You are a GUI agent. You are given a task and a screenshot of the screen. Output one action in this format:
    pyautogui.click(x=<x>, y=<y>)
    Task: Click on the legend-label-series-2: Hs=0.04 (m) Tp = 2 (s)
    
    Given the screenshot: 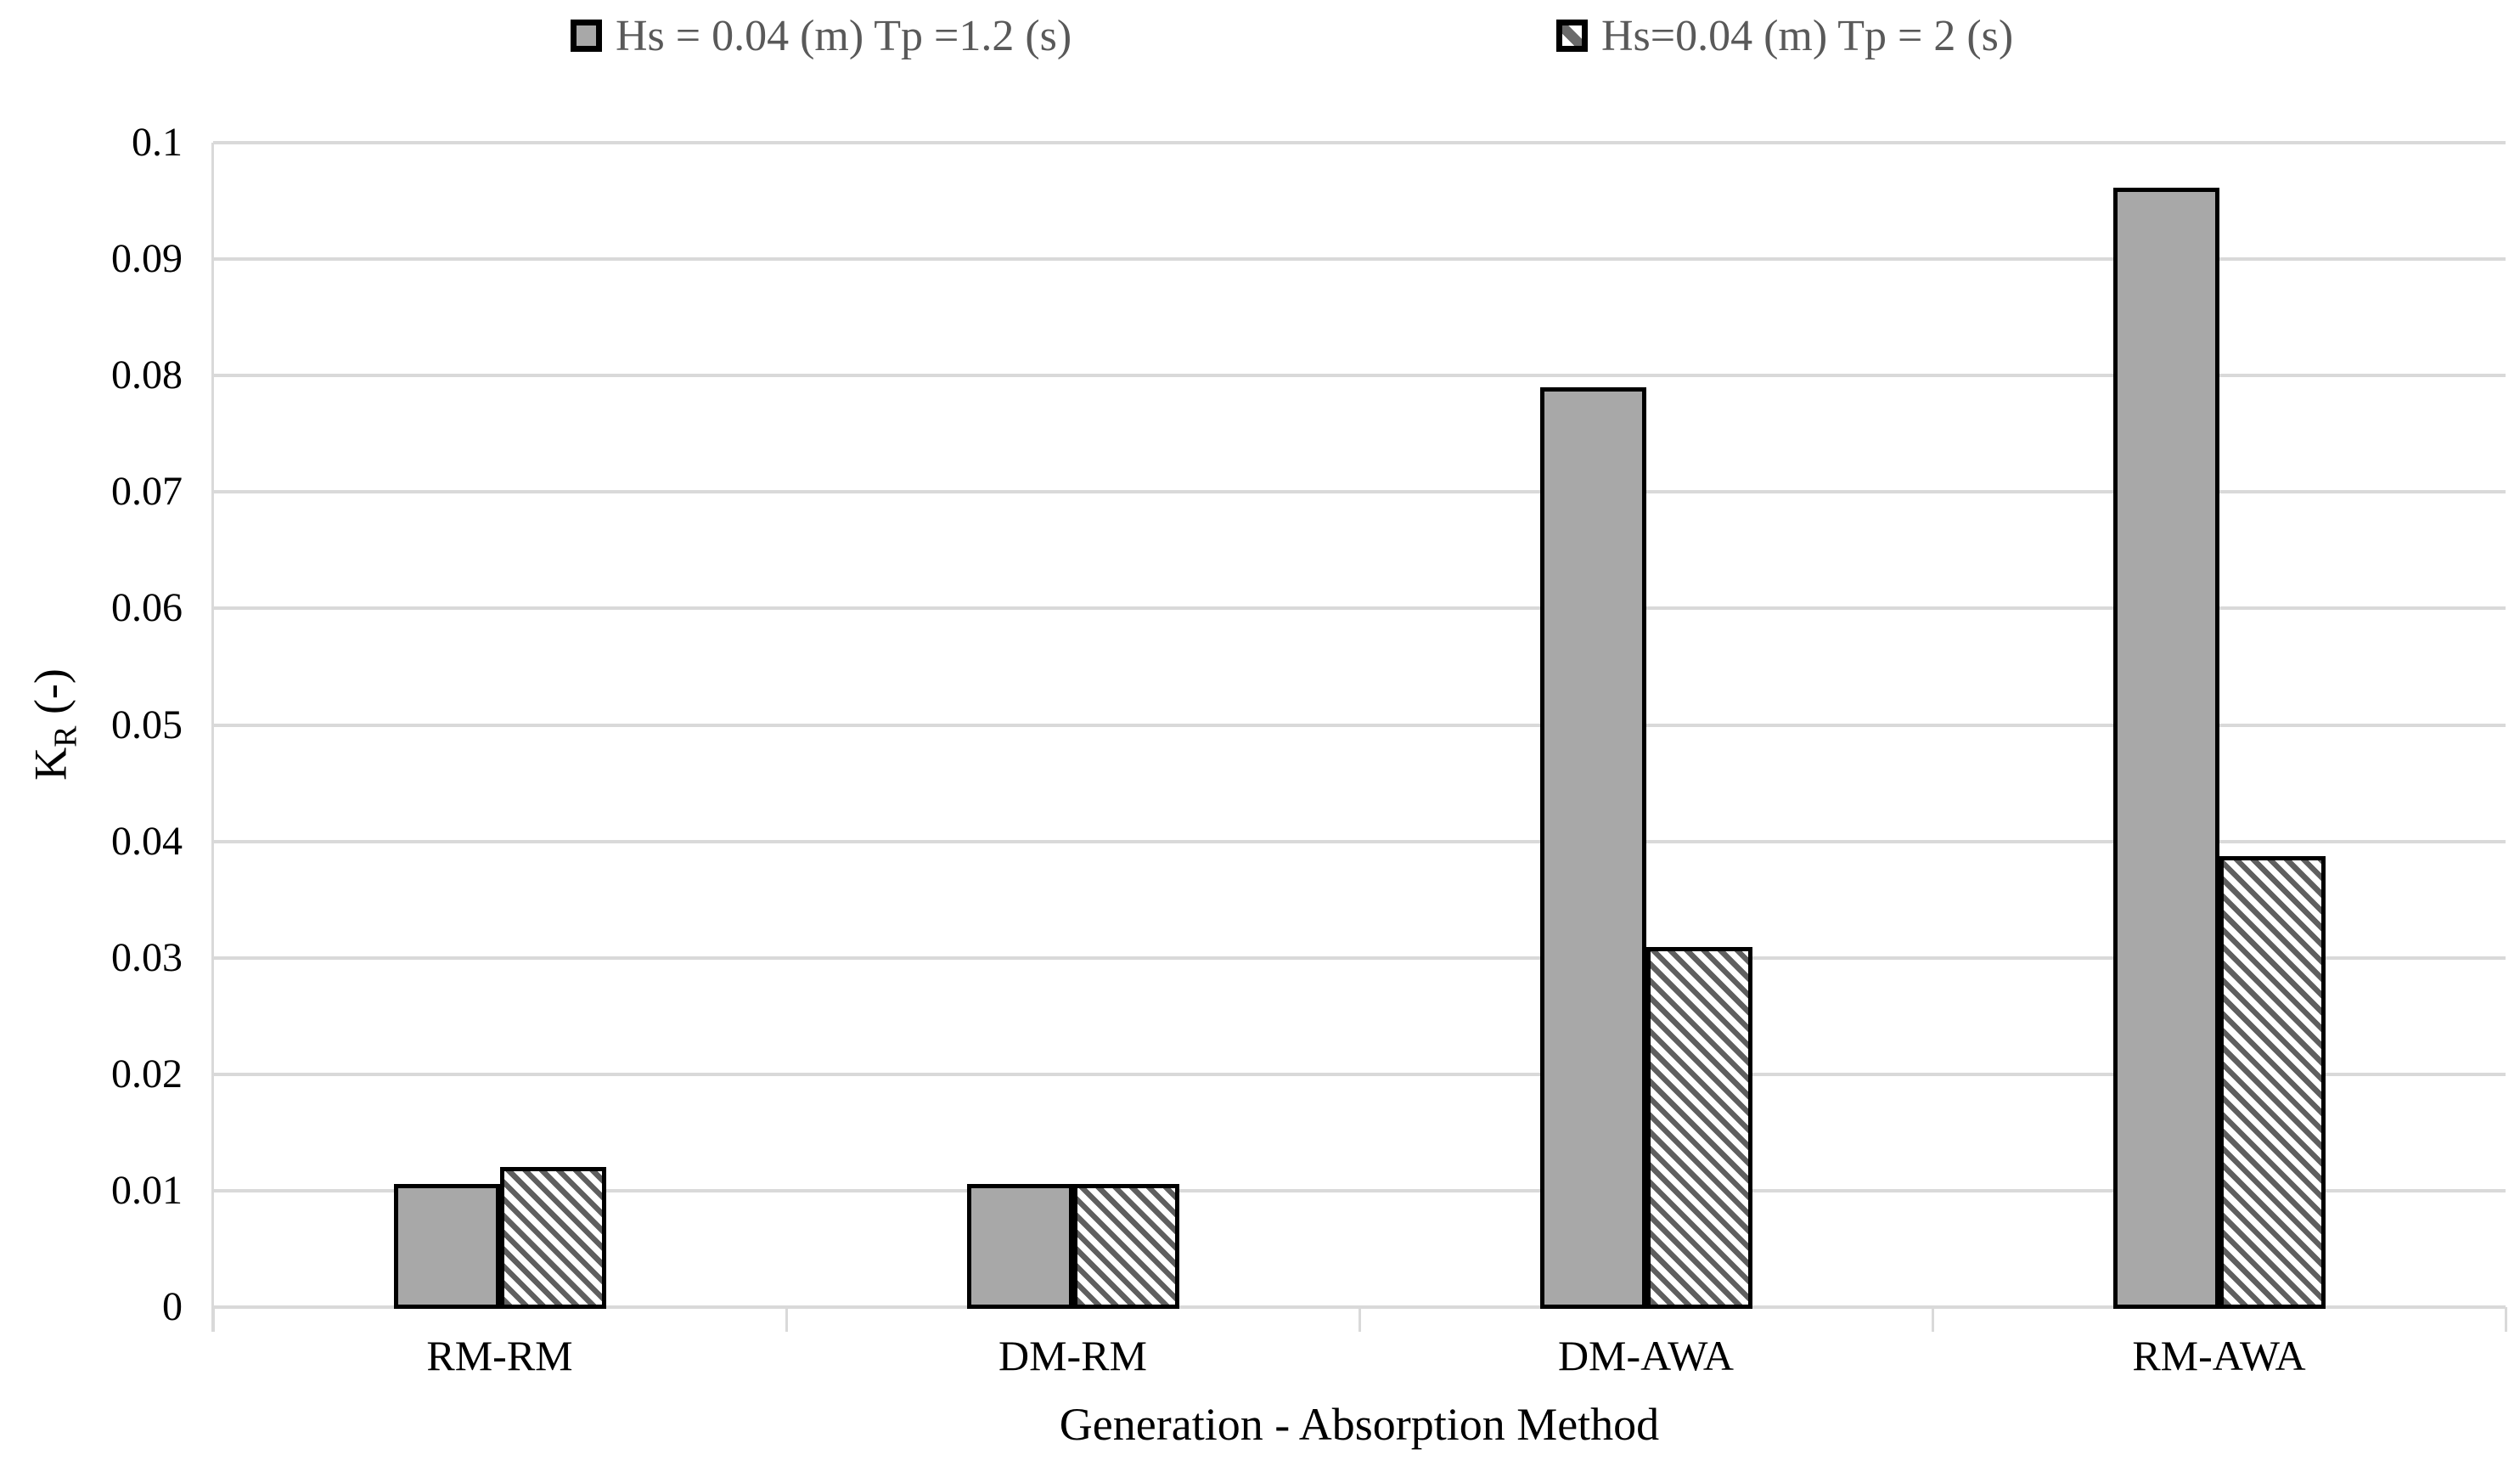 What is the action you would take?
    pyautogui.click(x=1808, y=35)
    